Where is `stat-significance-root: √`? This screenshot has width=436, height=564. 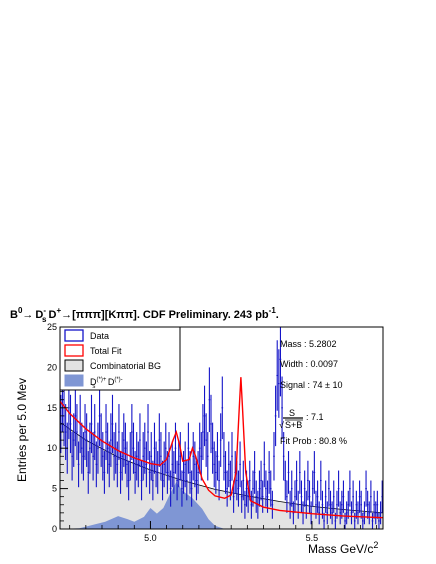
stat-significance-root: √ is located at coordinates (281, 425).